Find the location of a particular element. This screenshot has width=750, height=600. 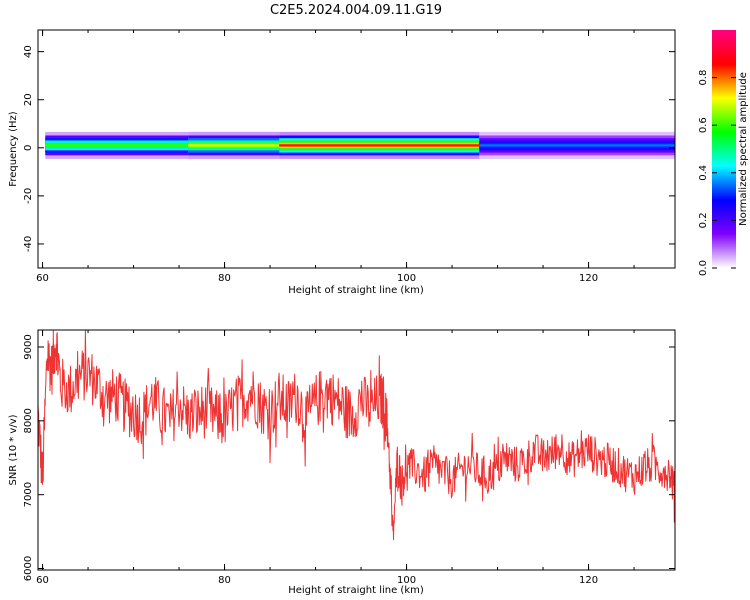

colorbar-tick-label: 0.8 is located at coordinates (703, 78).